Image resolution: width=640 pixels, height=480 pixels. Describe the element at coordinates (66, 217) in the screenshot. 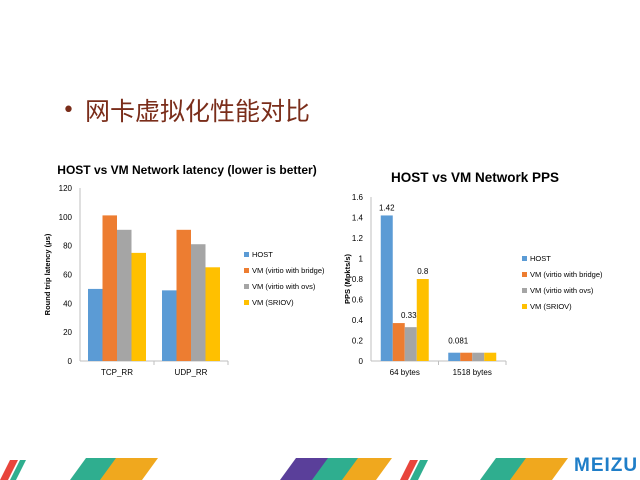

I see `y-tick-label: 100` at that location.